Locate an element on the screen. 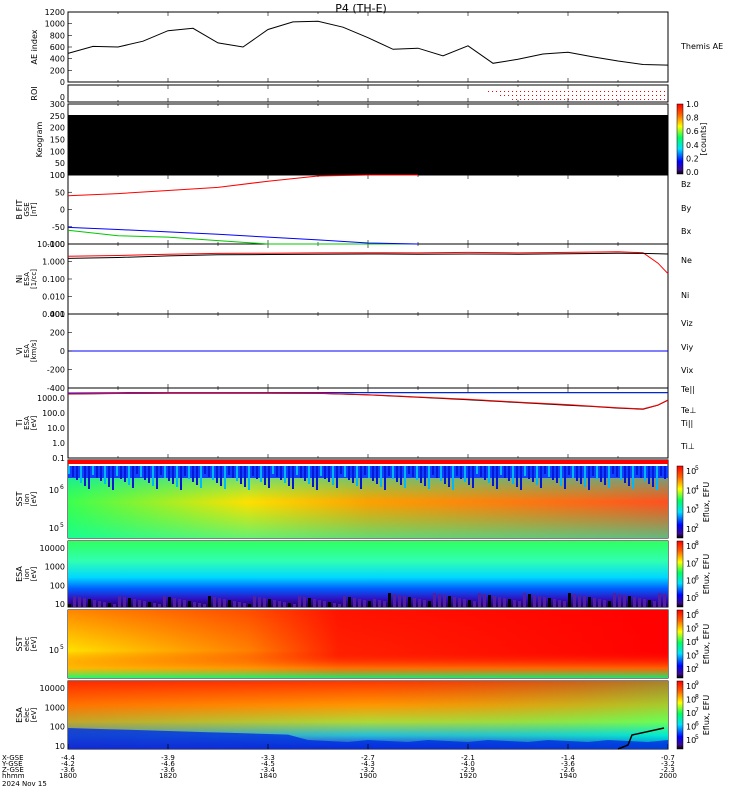 The width and height of the screenshot is (750, 800). colorbar-tick-exponent: 8 is located at coordinates (697, 543).